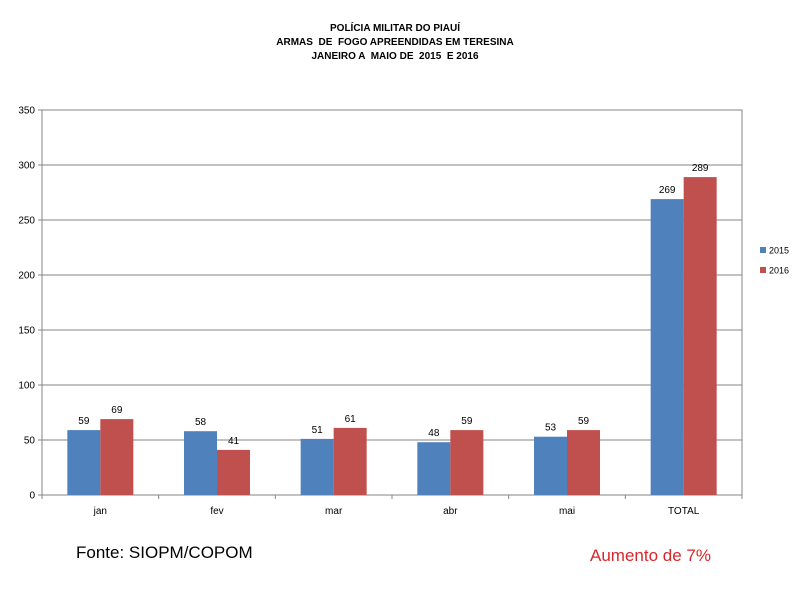  Describe the element at coordinates (774, 261) in the screenshot. I see `legend: 2015 2016` at that location.